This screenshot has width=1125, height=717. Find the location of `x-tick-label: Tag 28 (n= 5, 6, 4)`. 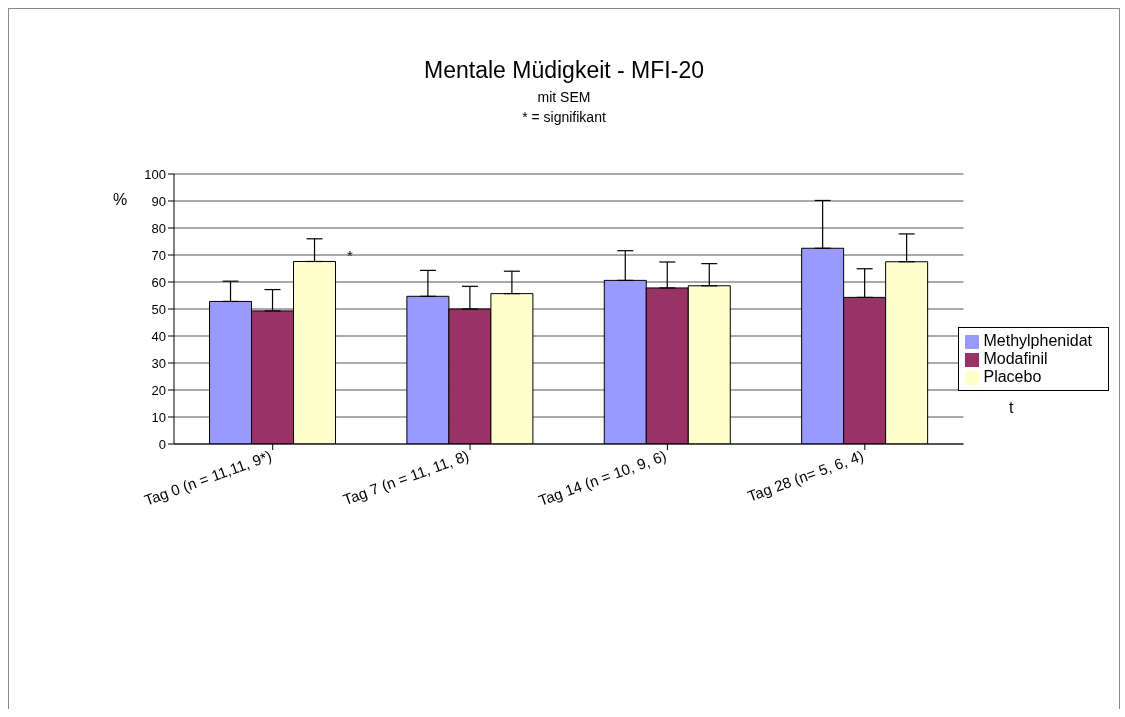

x-tick-label: Tag 28 (n= 5, 6, 4) is located at coordinates (805, 475).